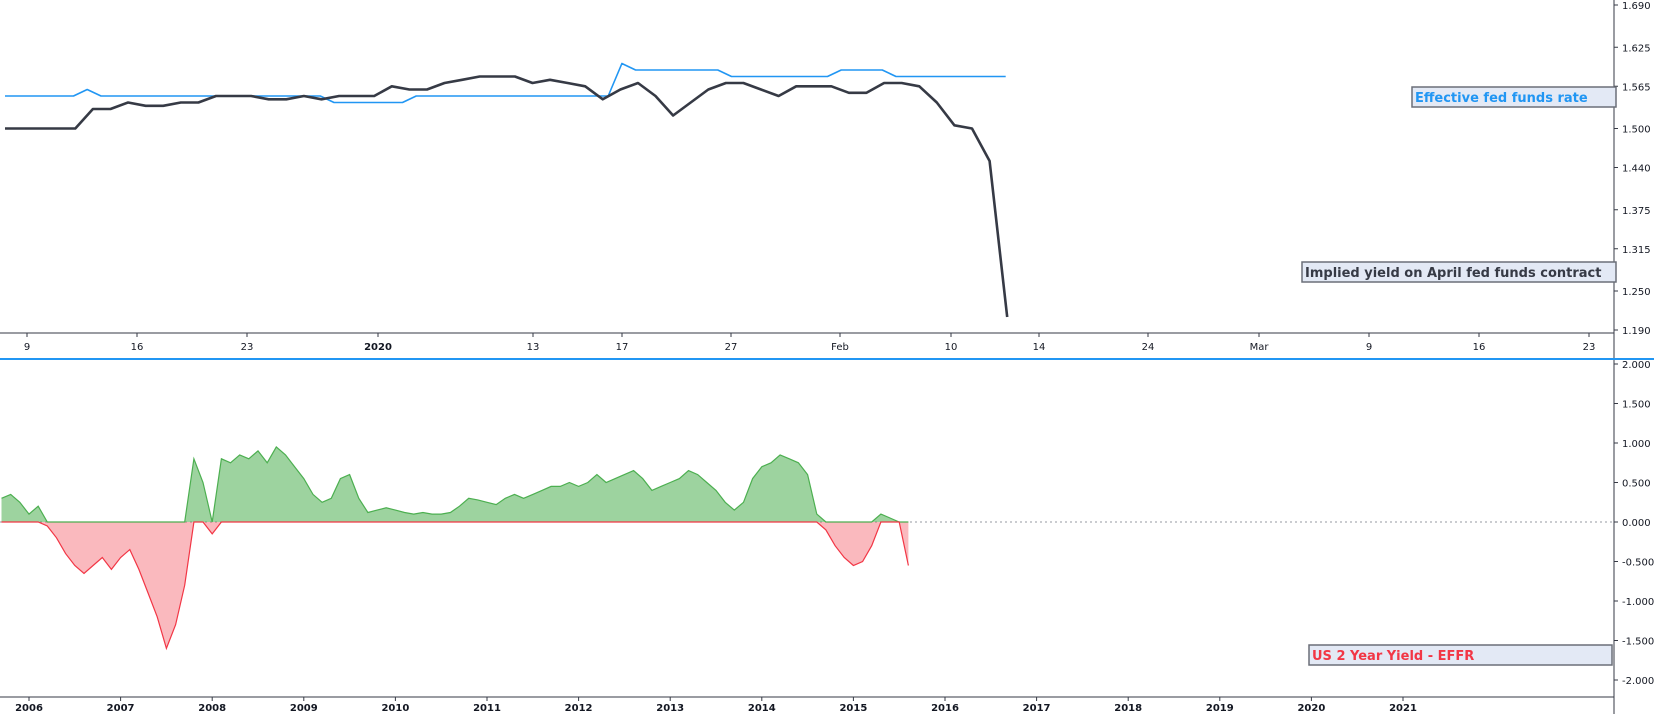  Describe the element at coordinates (840, 347) in the screenshot. I see `top-x-tick-label: Feb` at that location.